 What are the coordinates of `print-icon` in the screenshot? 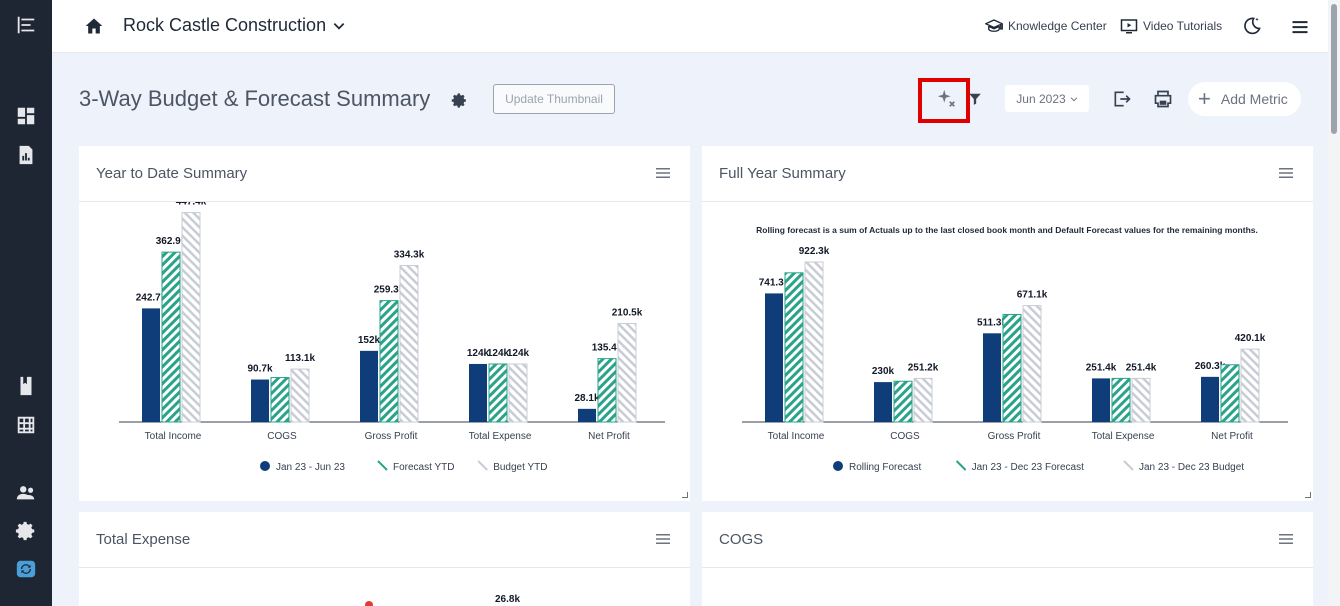 It's located at (1163, 99).